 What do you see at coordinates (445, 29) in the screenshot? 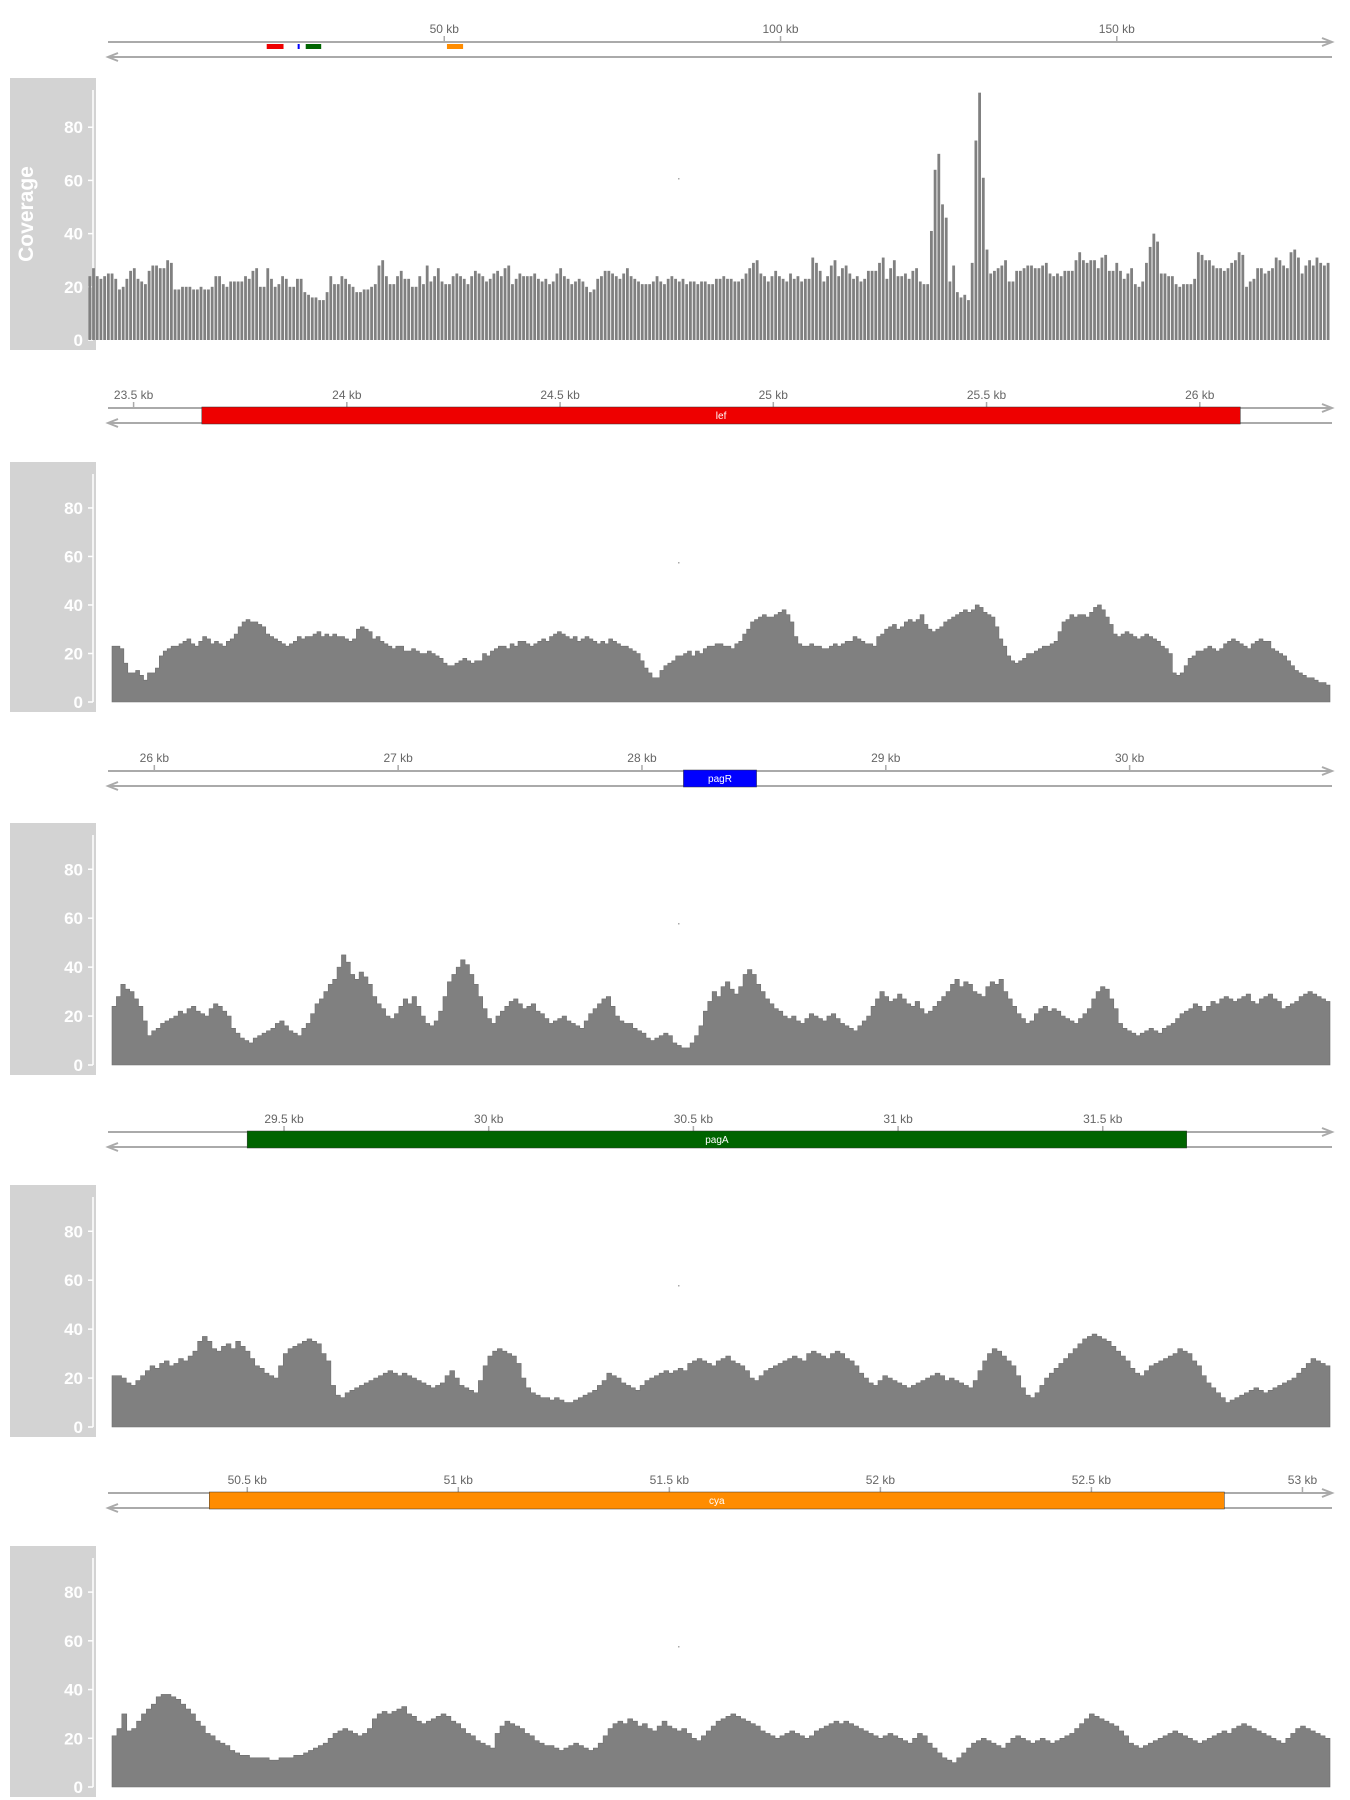
I see `x-tick-label: 50 kb` at bounding box center [445, 29].